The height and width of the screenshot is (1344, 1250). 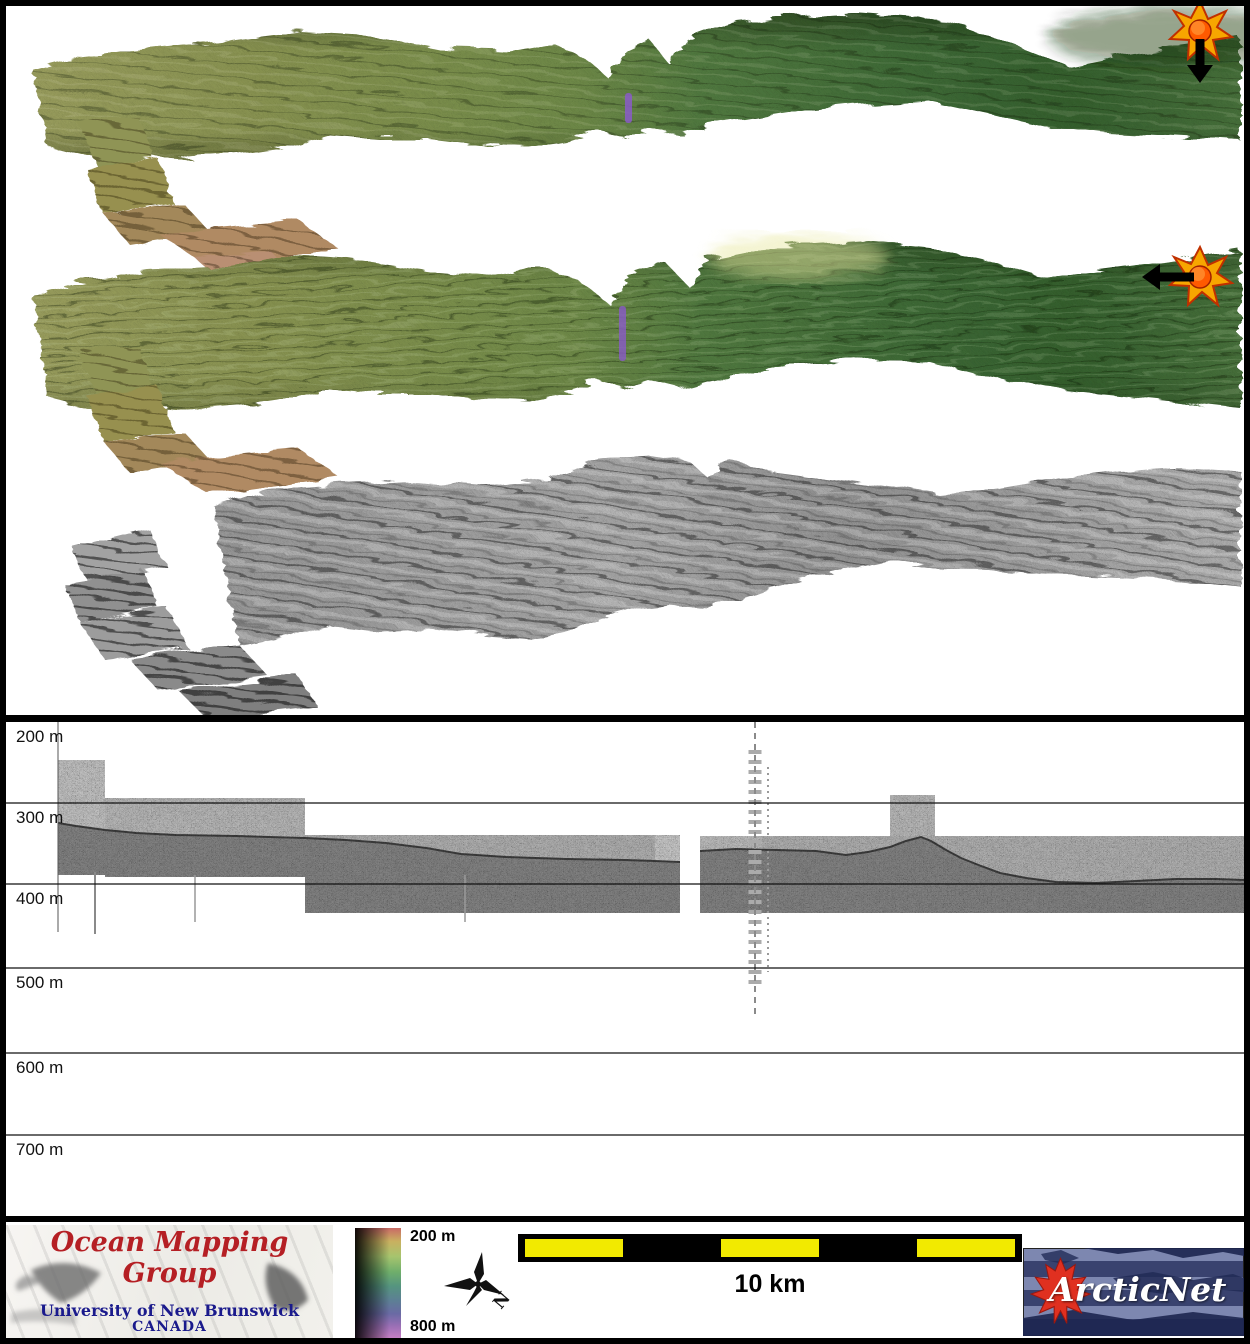 What do you see at coordinates (40, 736) in the screenshot?
I see `depth-label-200: 200 m` at bounding box center [40, 736].